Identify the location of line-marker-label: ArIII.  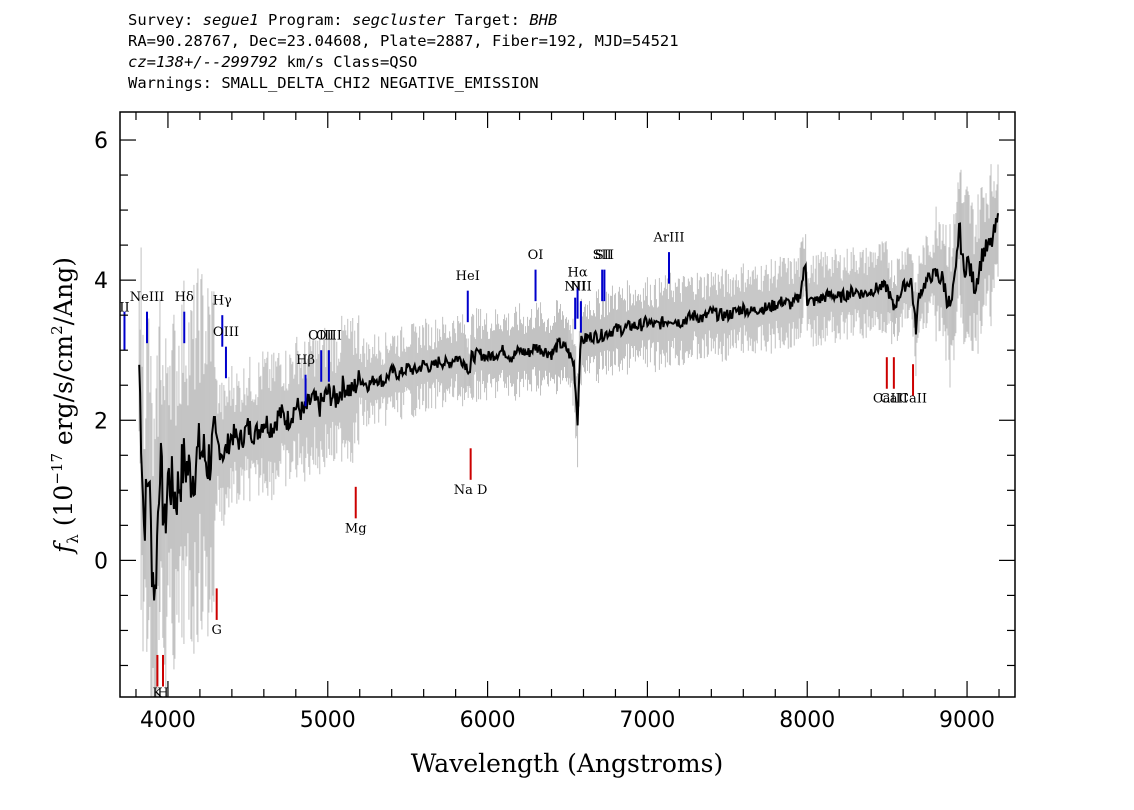
(668, 238).